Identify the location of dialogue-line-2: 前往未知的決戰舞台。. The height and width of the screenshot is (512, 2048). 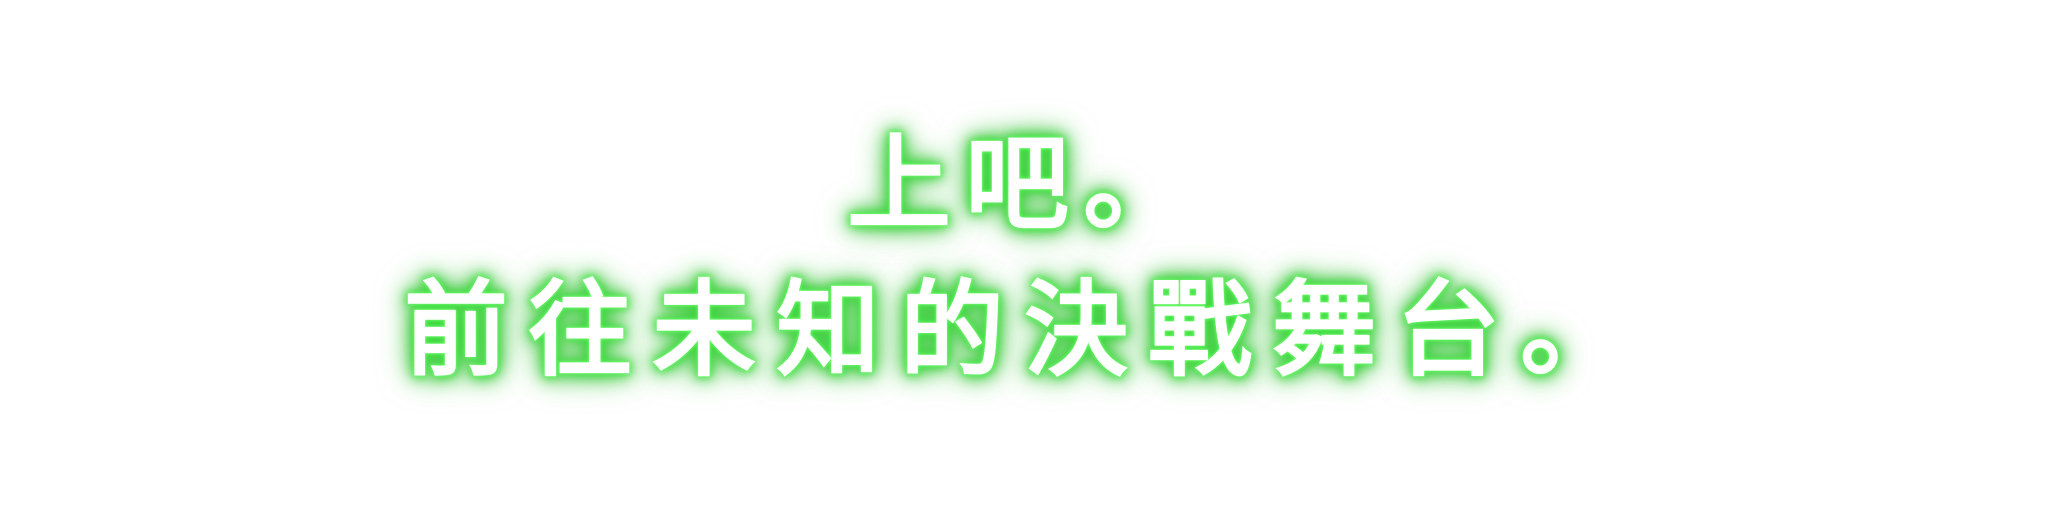
(1023, 330).